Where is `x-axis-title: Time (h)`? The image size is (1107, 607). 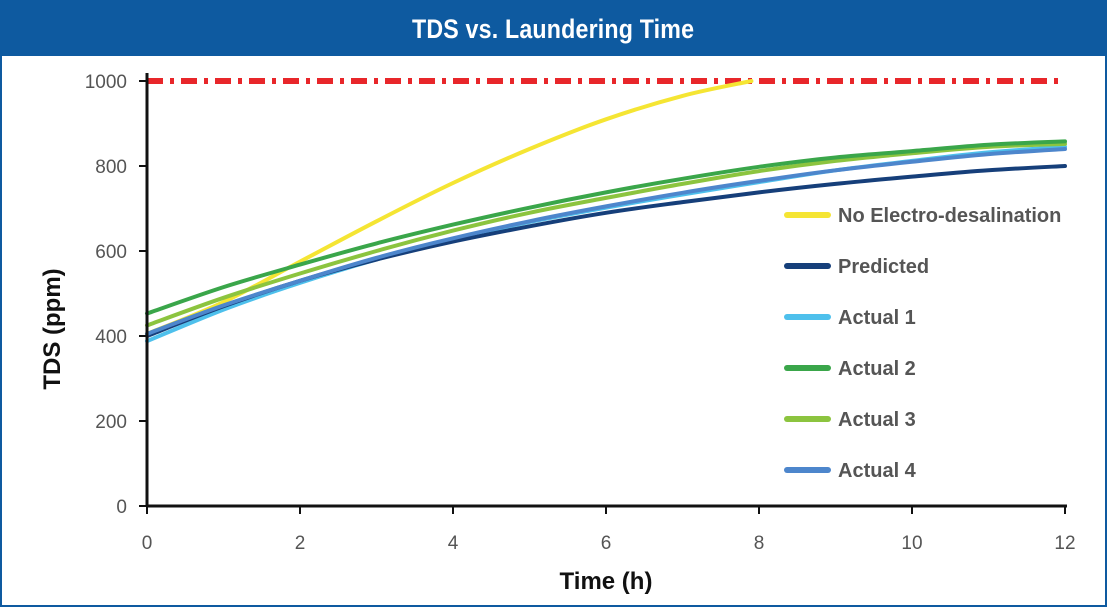
x-axis-title: Time (h) is located at coordinates (606, 581).